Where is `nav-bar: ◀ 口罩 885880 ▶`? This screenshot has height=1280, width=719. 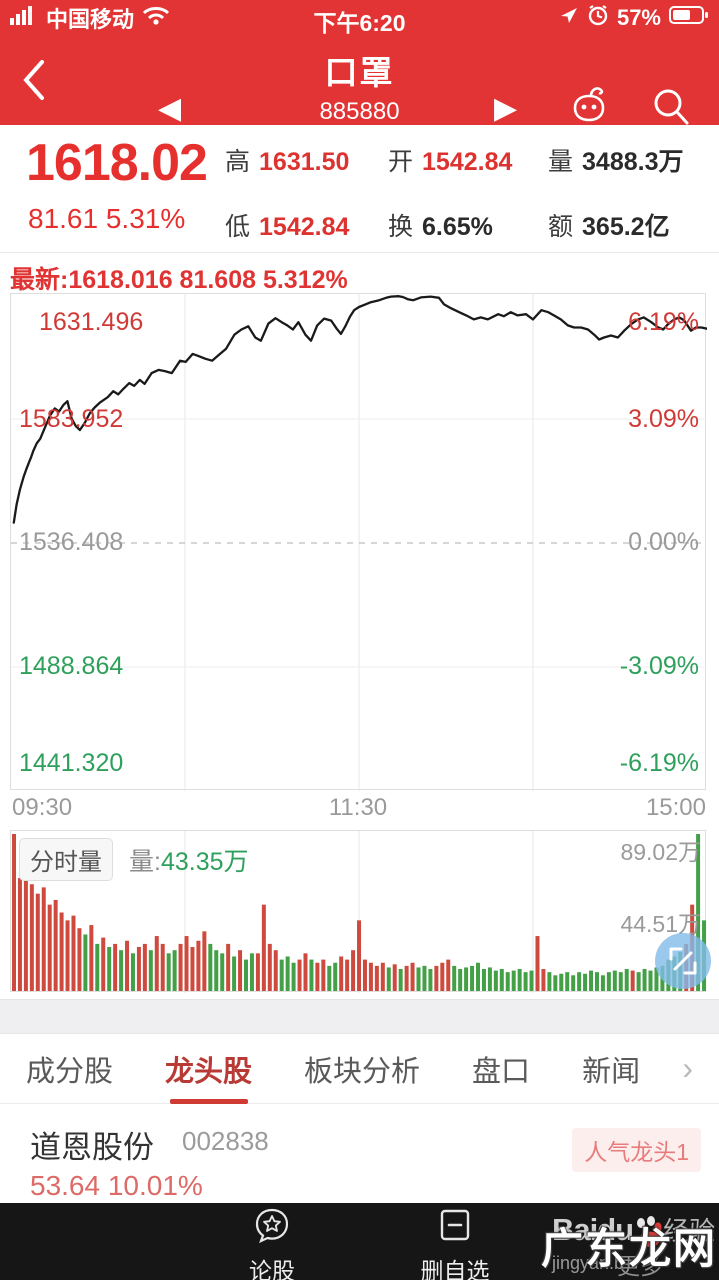 nav-bar: ◀ 口罩 885880 ▶ is located at coordinates (359, 80).